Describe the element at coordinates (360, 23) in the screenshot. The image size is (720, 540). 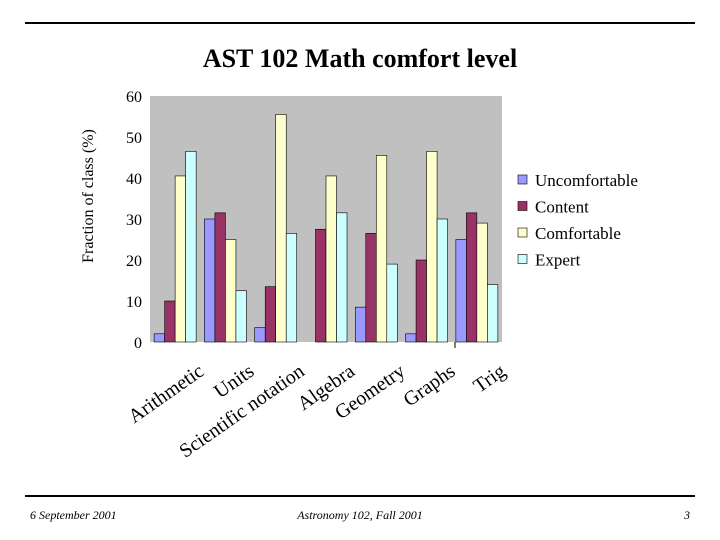
I see `top-rule` at that location.